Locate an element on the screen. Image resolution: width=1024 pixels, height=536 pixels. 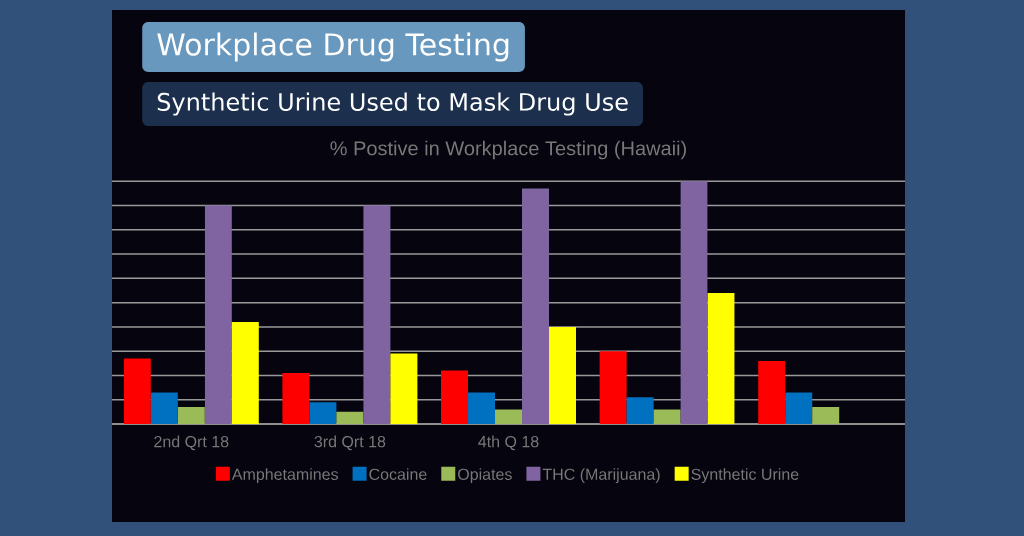
text: Workplace Drug Testing is located at coordinates (333, 47).